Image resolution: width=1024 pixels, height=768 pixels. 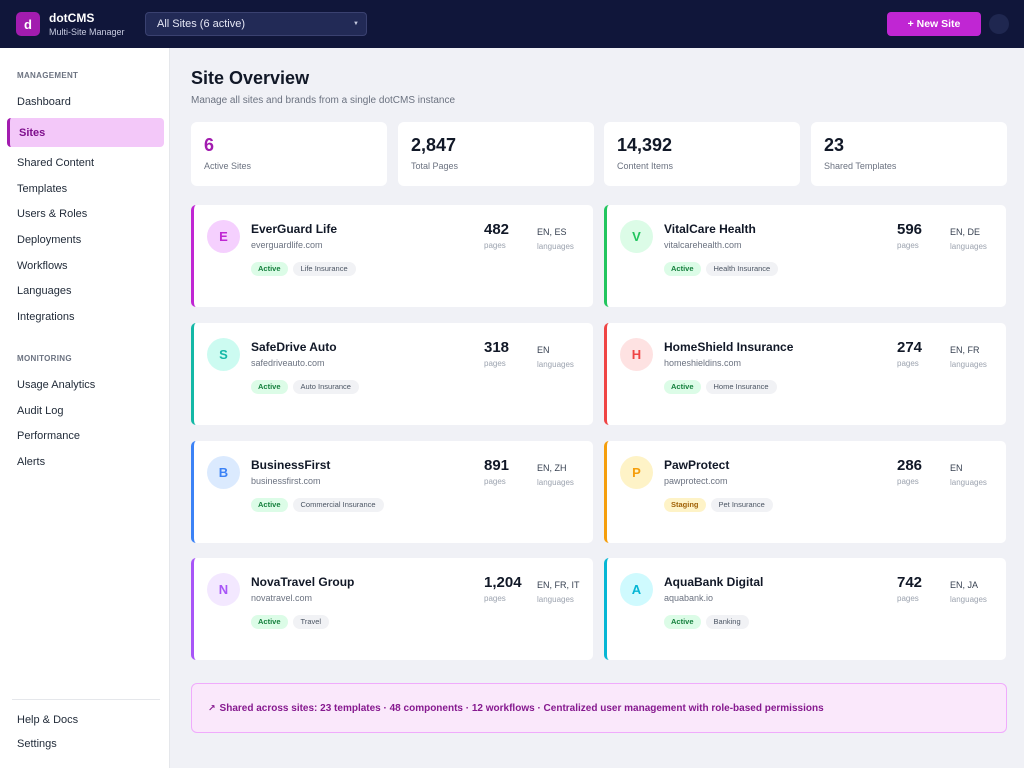 I want to click on site-name: EverGuard Life, so click(x=294, y=229).